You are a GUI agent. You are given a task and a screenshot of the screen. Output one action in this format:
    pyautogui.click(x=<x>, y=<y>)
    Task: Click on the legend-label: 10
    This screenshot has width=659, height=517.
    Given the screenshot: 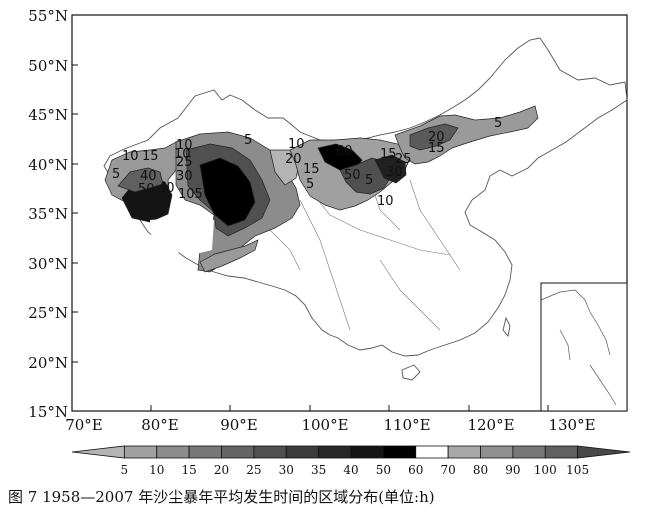 What is the action you would take?
    pyautogui.click(x=156, y=470)
    